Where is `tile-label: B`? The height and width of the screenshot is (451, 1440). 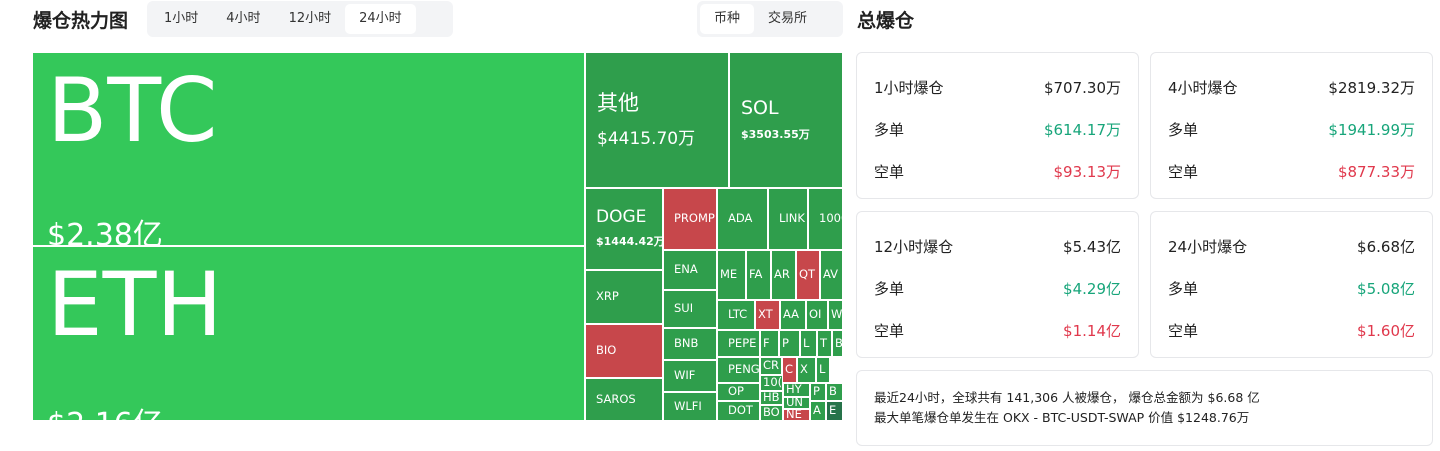 tile-label: B is located at coordinates (833, 391).